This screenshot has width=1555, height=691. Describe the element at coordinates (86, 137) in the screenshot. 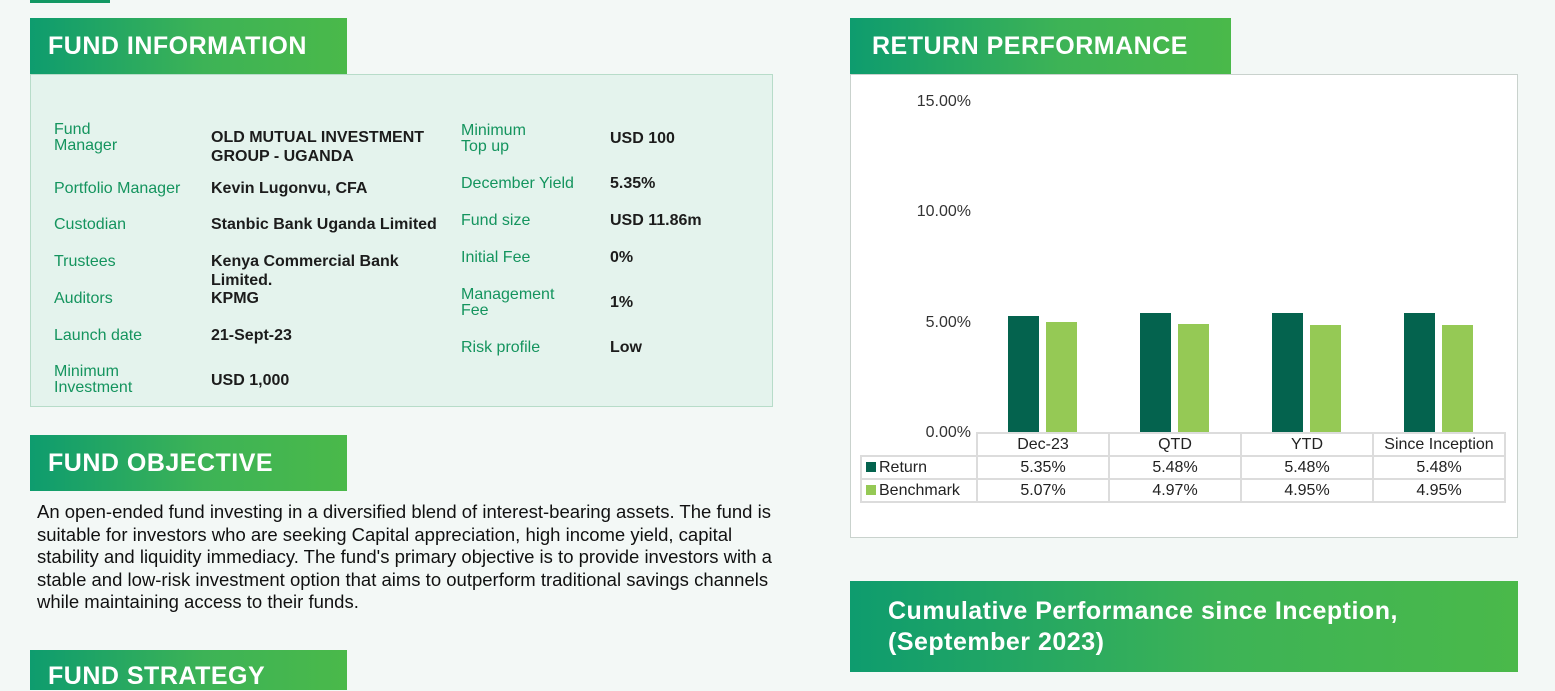

I see `fund-manager-label: Fund Manager` at that location.